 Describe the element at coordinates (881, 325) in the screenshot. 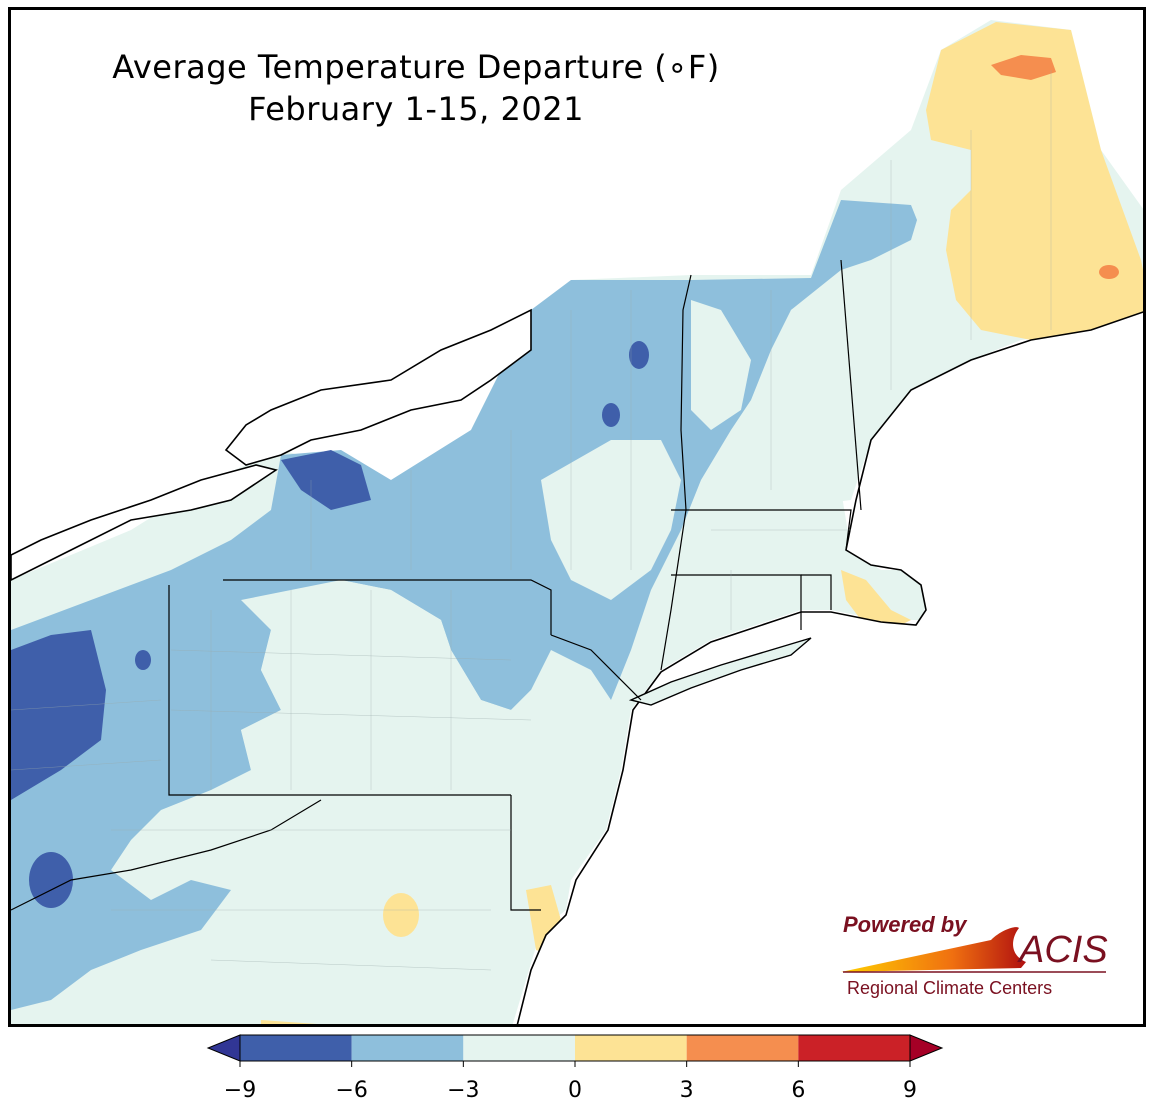

I see `nh-me-mild` at that location.